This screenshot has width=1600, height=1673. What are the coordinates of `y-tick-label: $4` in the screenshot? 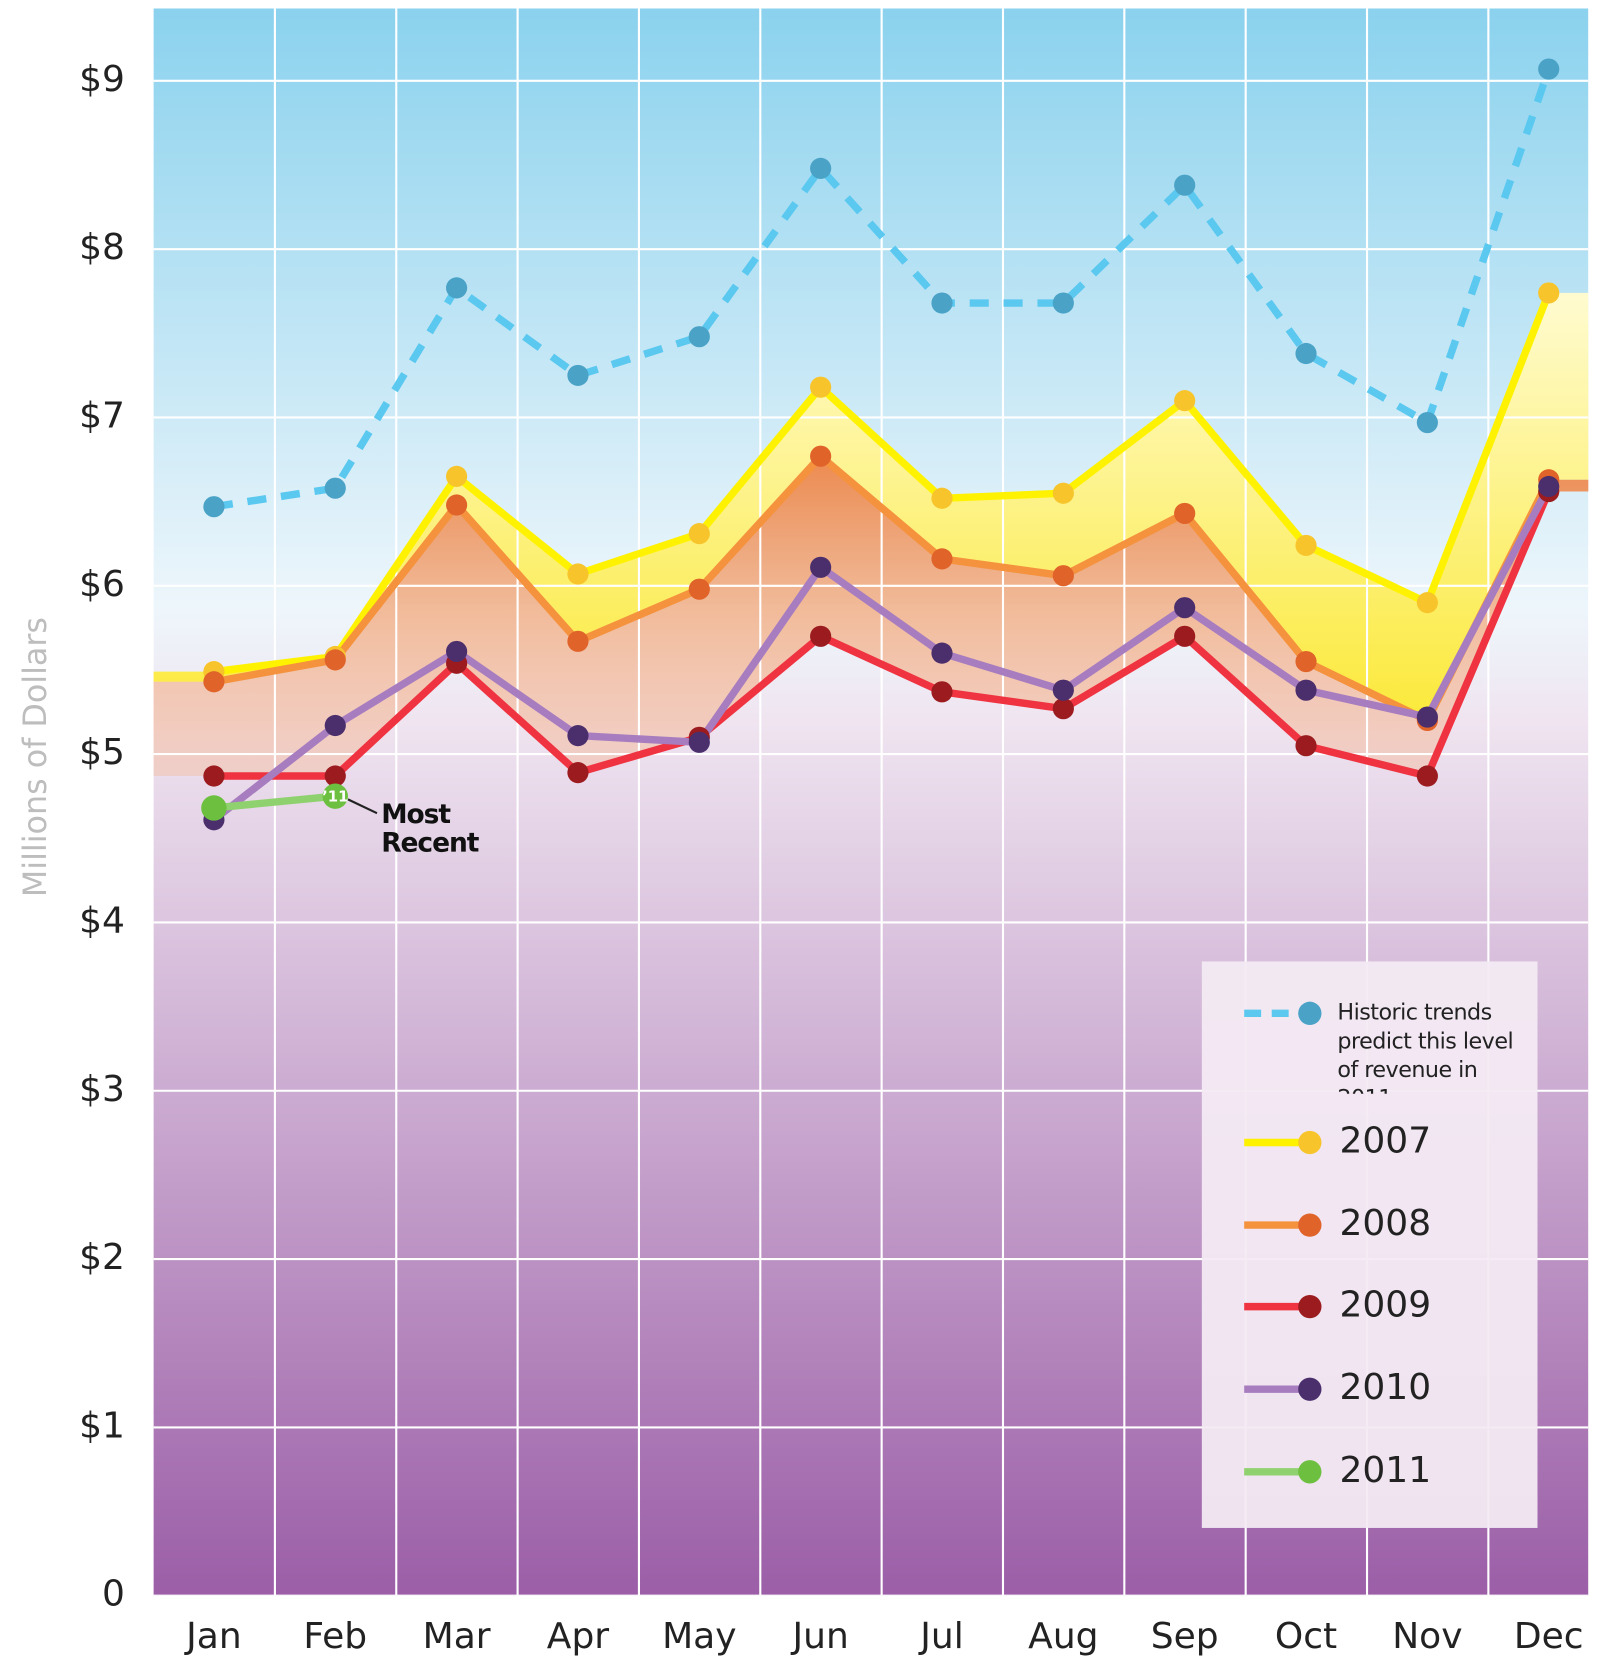 It's located at (102, 920).